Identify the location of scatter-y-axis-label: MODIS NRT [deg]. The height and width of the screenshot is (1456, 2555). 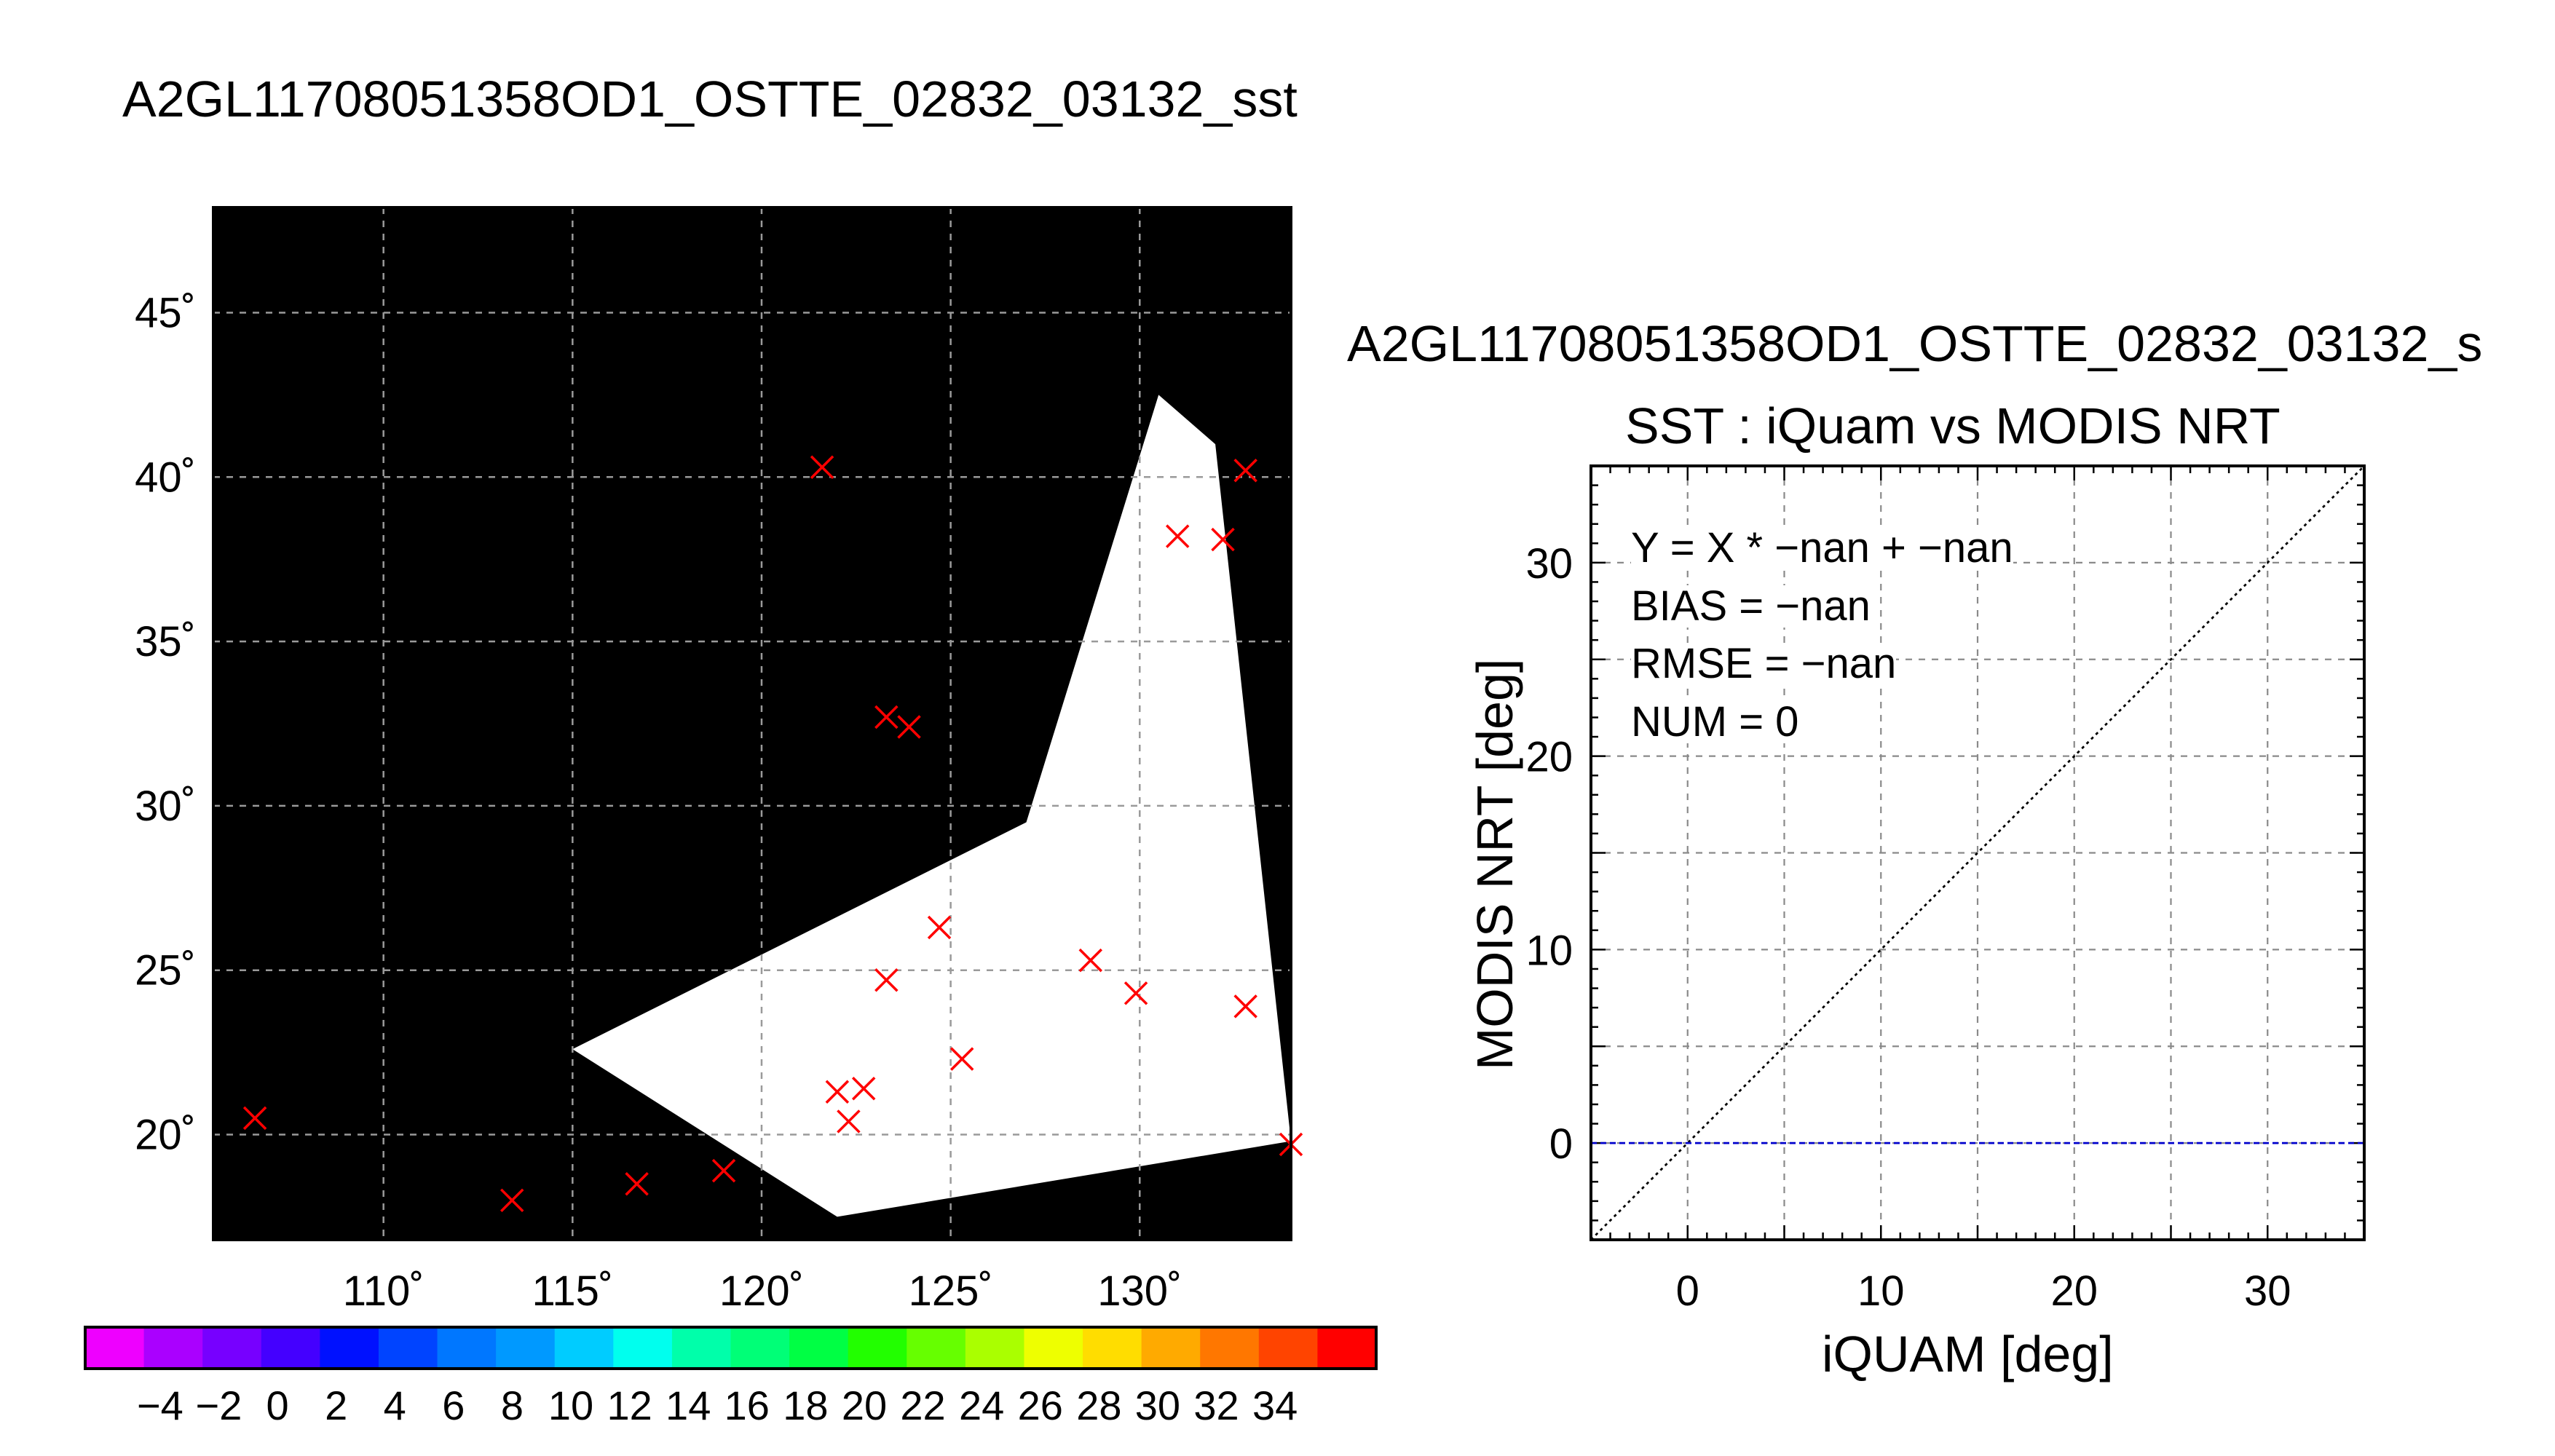
(1494, 864).